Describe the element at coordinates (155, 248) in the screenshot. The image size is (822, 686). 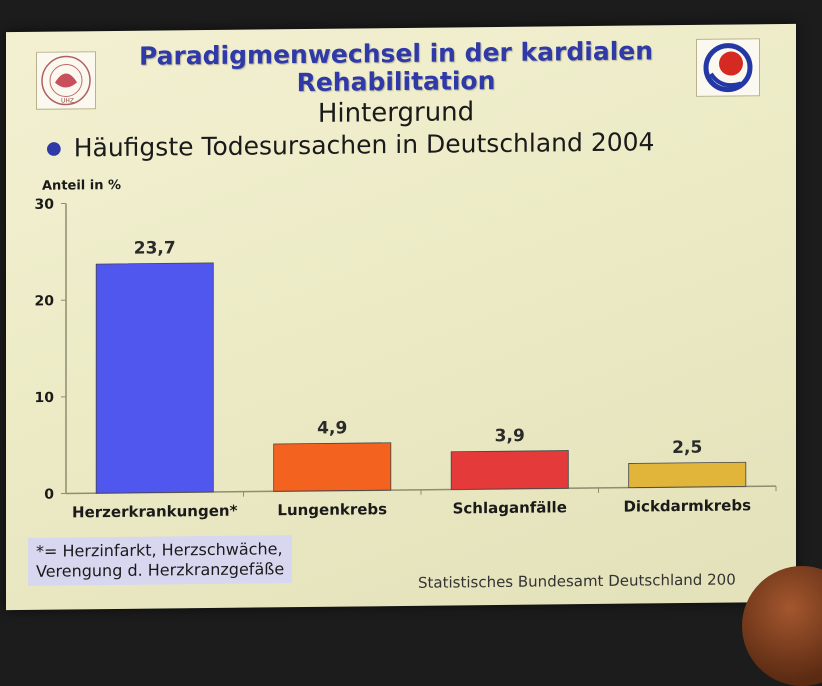
I see `value-label: 23,7` at that location.